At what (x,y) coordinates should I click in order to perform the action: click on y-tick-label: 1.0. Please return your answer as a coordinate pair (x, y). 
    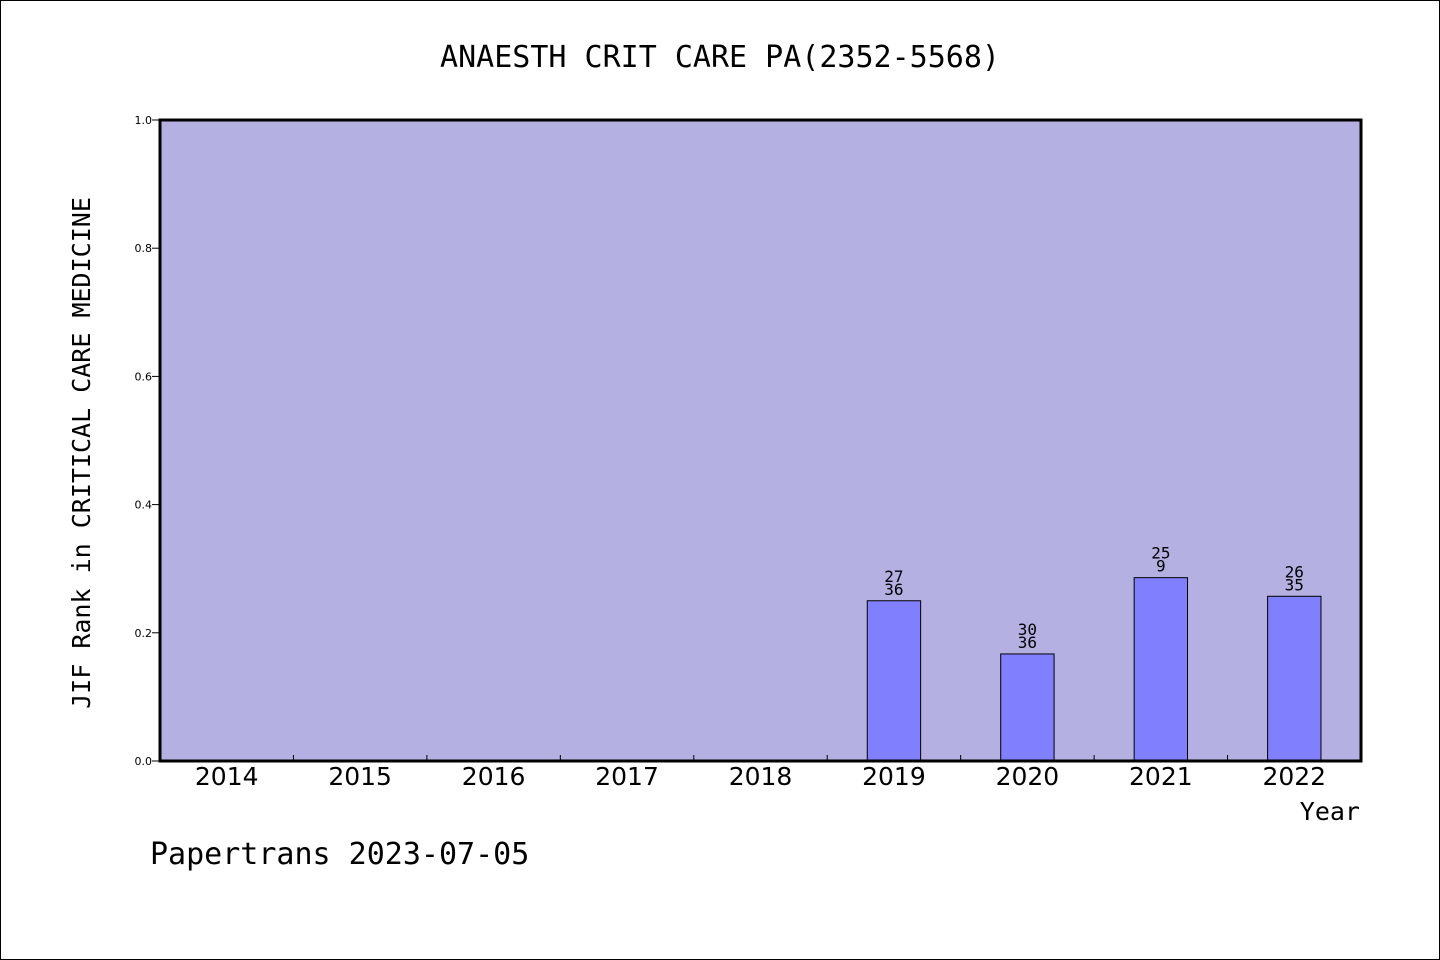
    Looking at the image, I should click on (144, 120).